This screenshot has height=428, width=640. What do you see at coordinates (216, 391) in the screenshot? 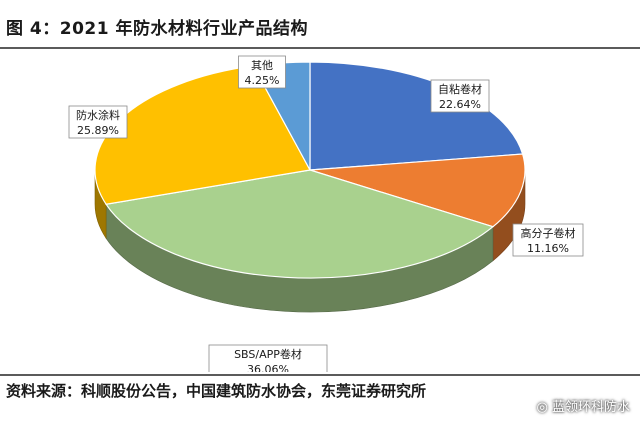
I see `source-note: 资料来源：科顺股份公告，中国建筑防水协会，东莞证券研究所` at bounding box center [216, 391].